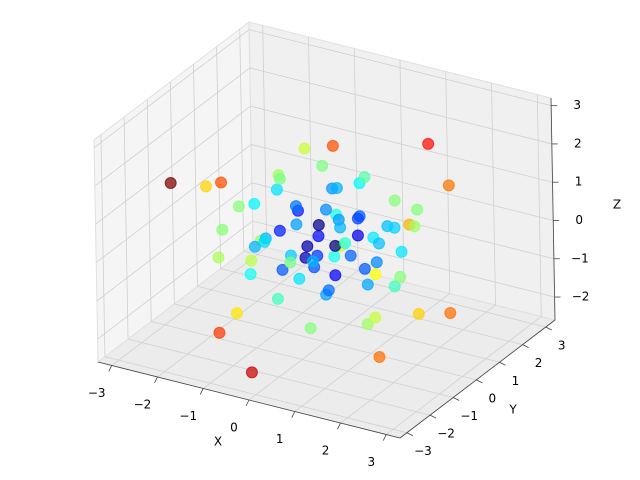 This screenshot has width=640, height=480. I want to click on y-tick-label: −2, so click(446, 434).